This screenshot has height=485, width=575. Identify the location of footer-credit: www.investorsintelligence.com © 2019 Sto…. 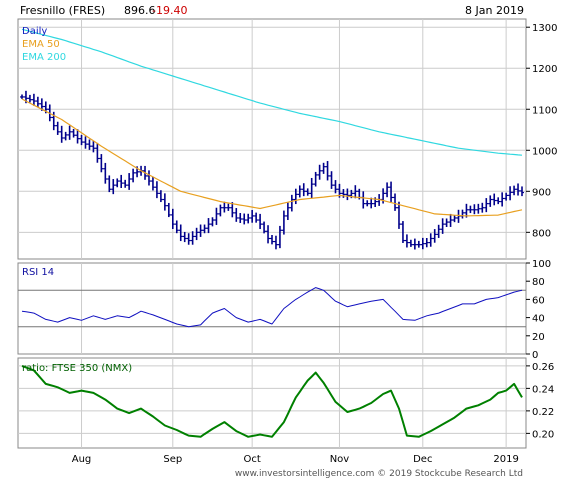
(379, 474).